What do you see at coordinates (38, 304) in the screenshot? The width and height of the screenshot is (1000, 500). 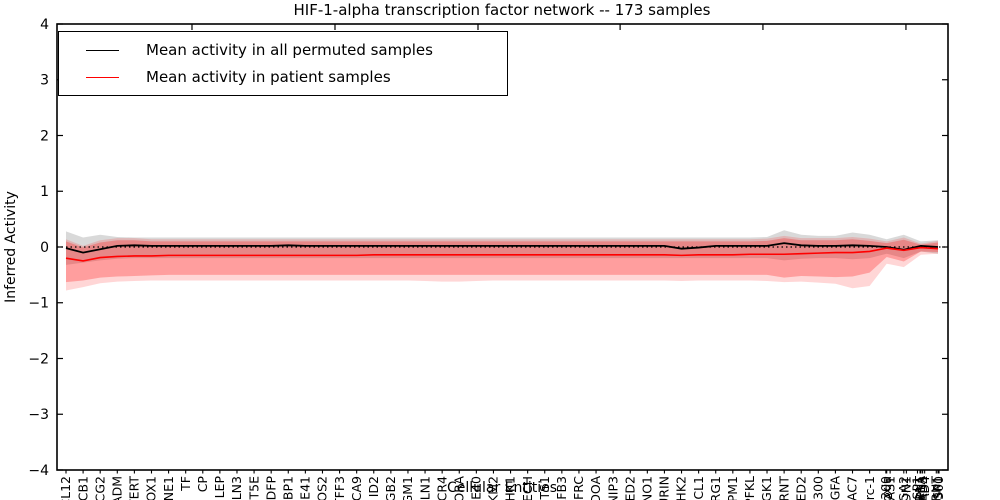 I see `y-tick-label: −1` at bounding box center [38, 304].